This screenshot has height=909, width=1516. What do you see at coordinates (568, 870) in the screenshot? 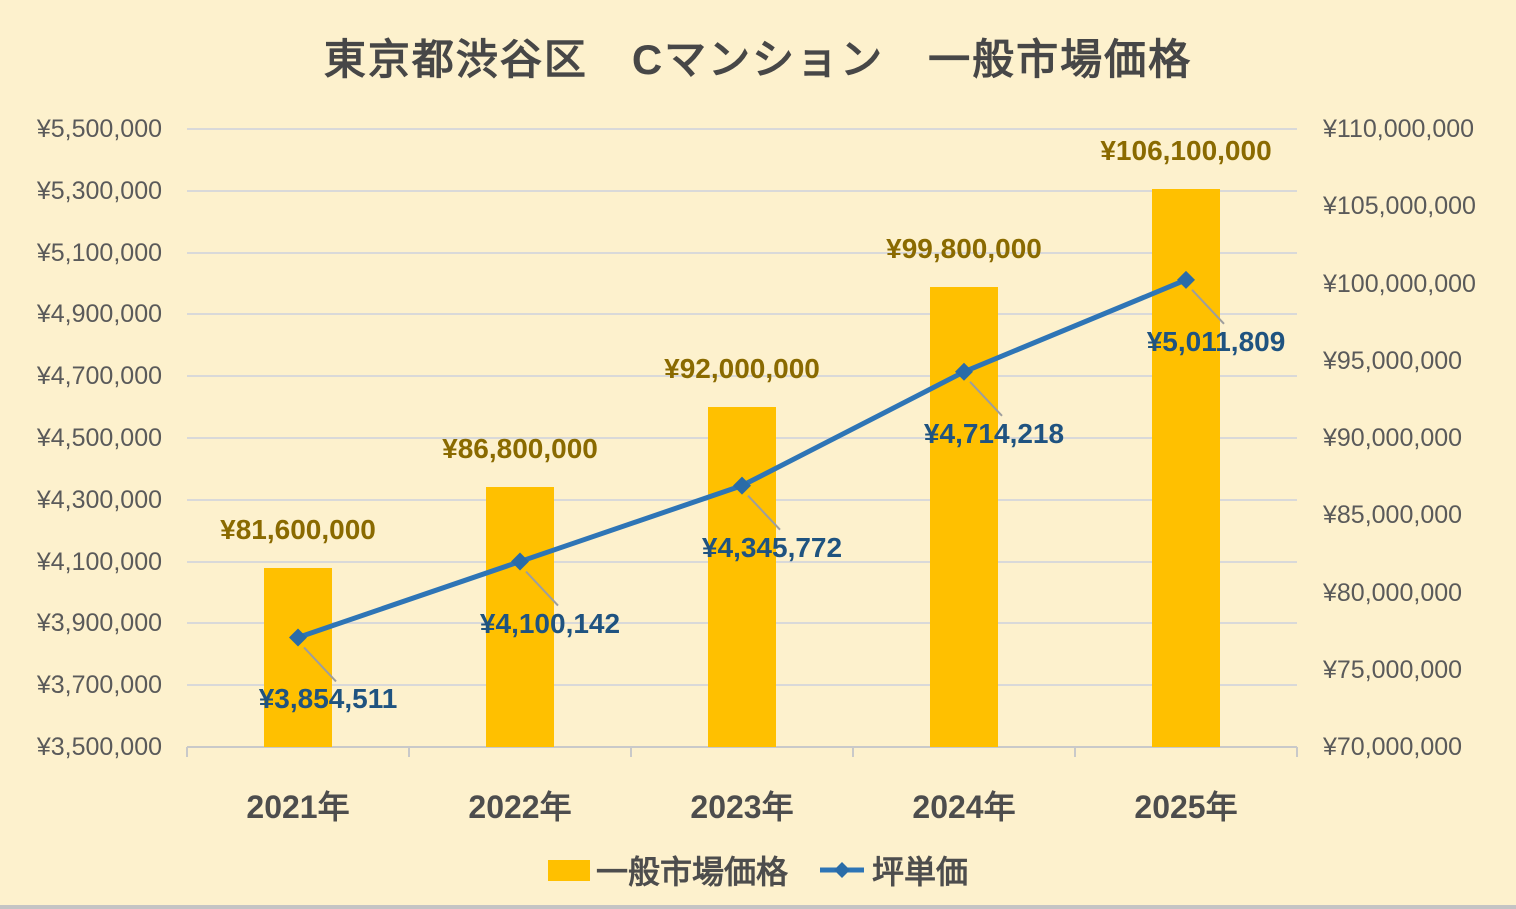
I see `legend-bar-swatch-icon` at bounding box center [568, 870].